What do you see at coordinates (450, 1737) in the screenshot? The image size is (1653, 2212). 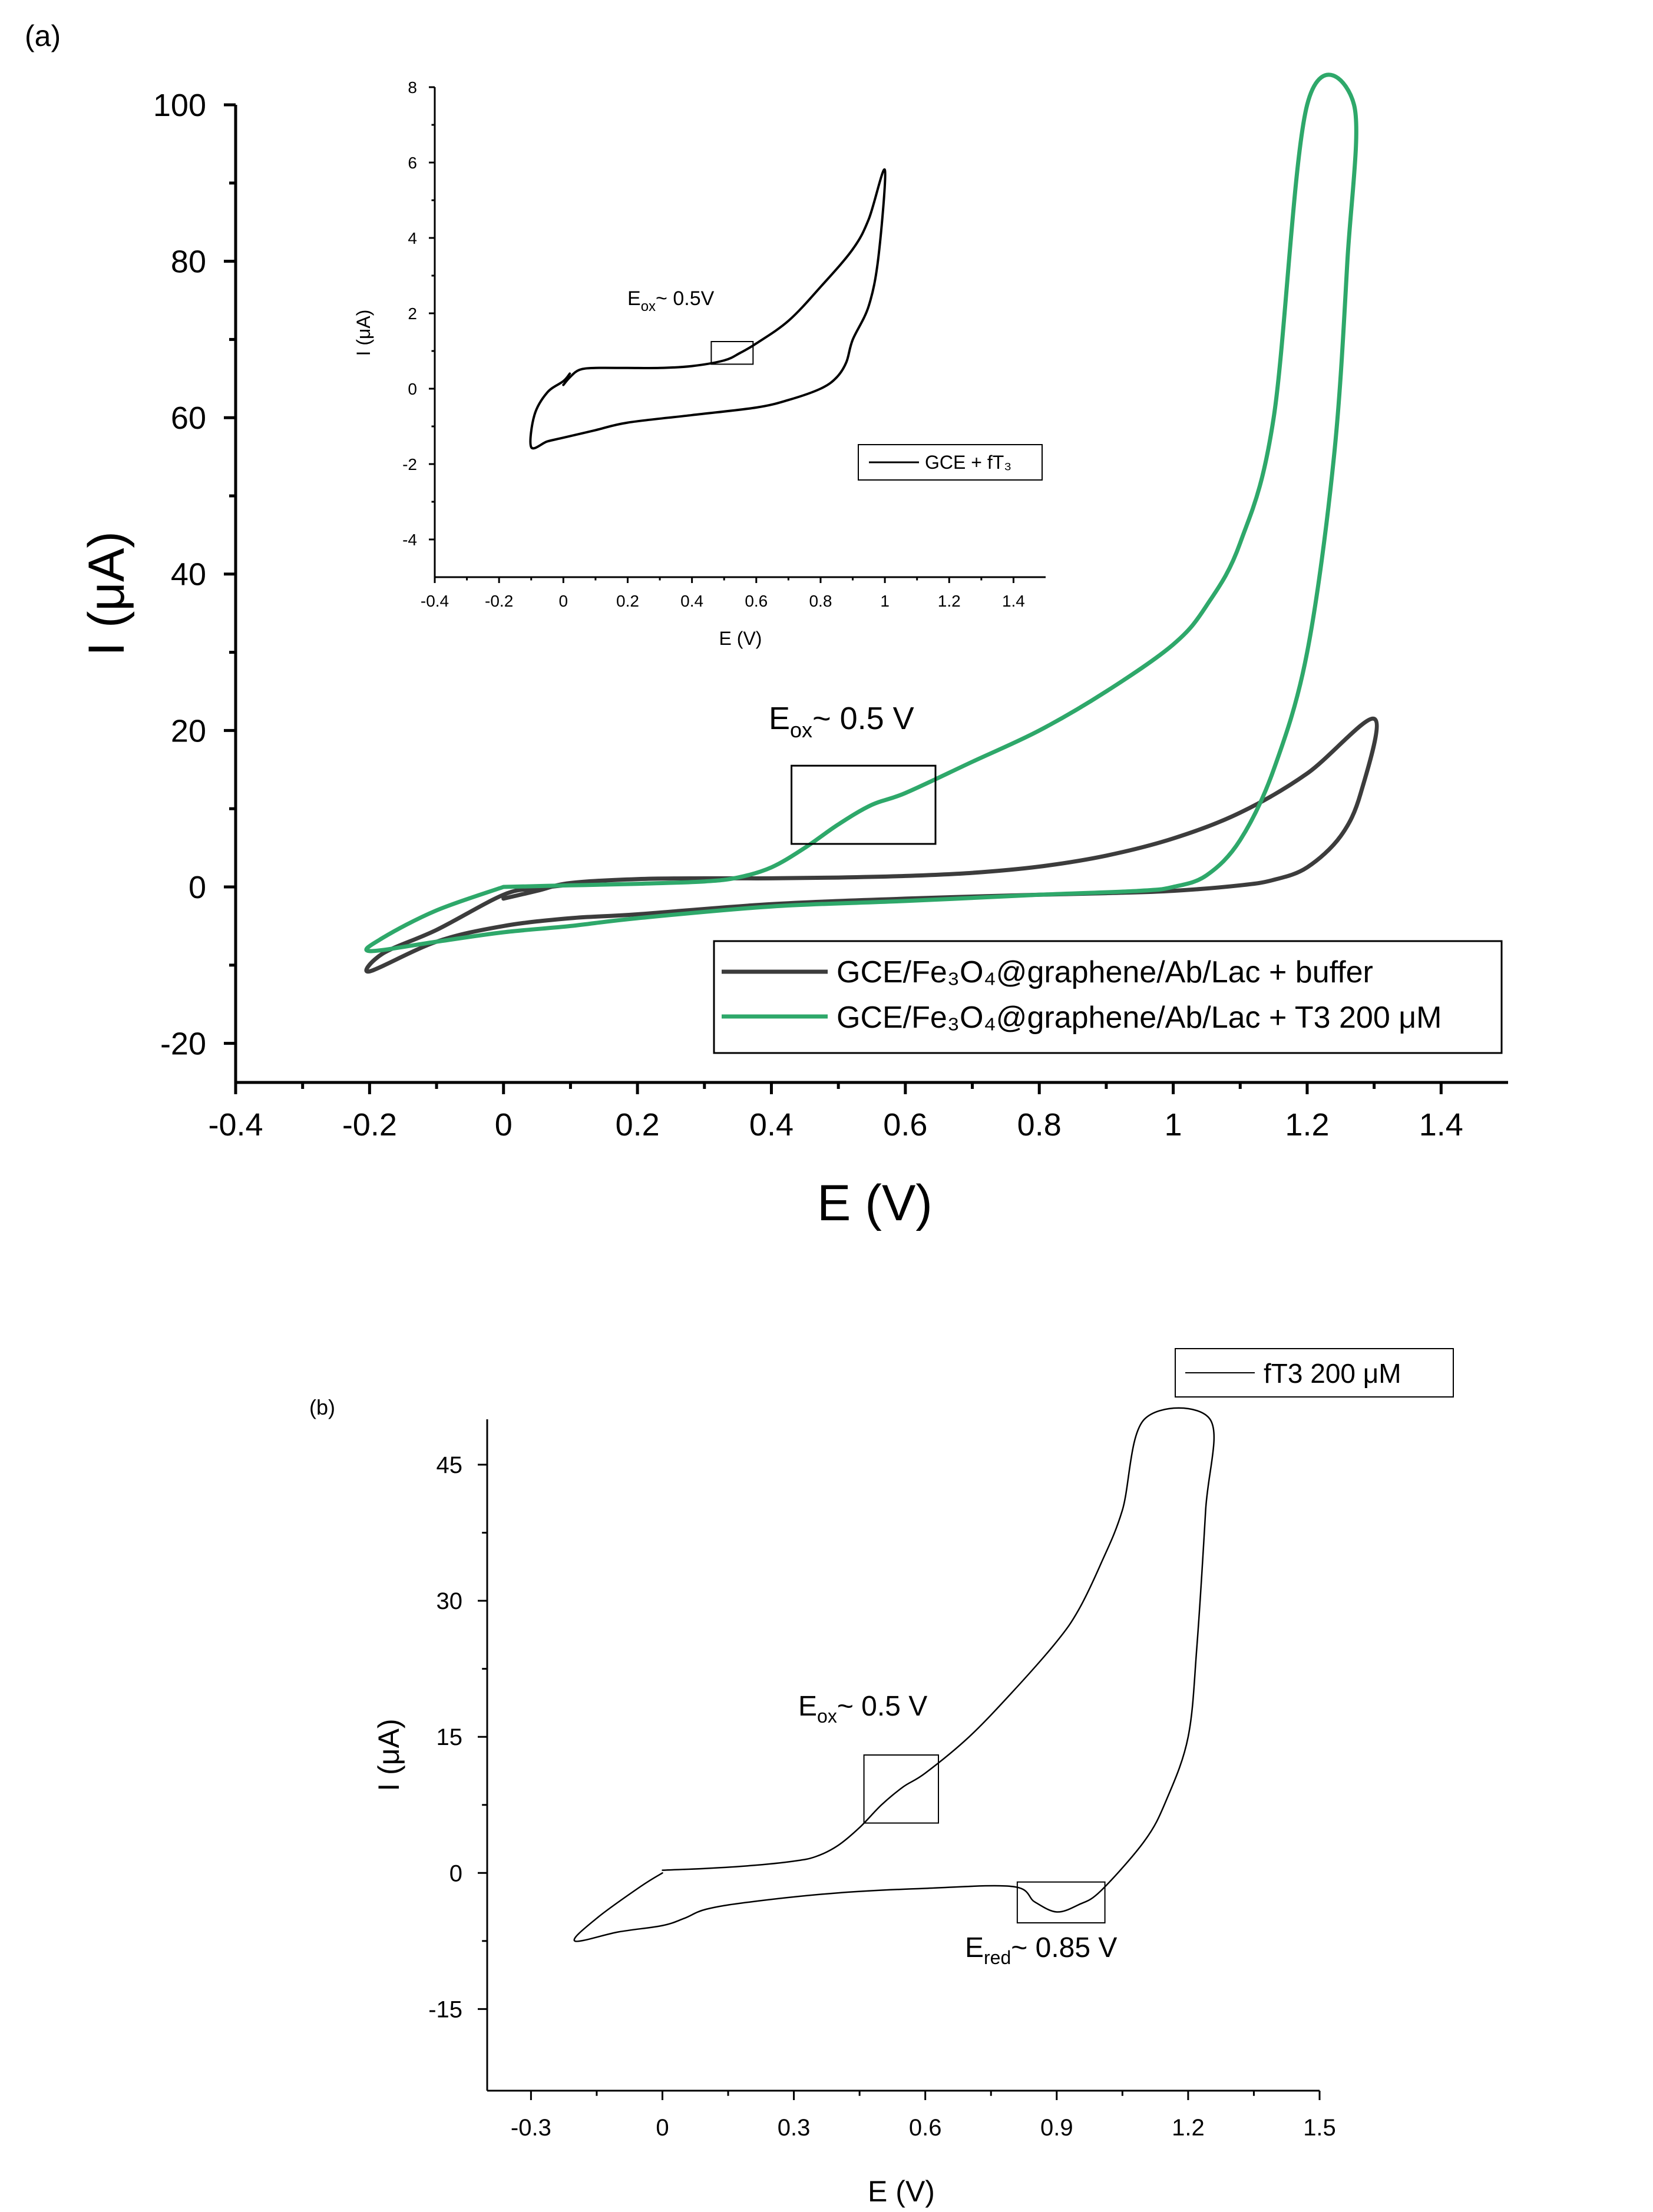 I see `panel-b-y-tick-label: 15` at bounding box center [450, 1737].